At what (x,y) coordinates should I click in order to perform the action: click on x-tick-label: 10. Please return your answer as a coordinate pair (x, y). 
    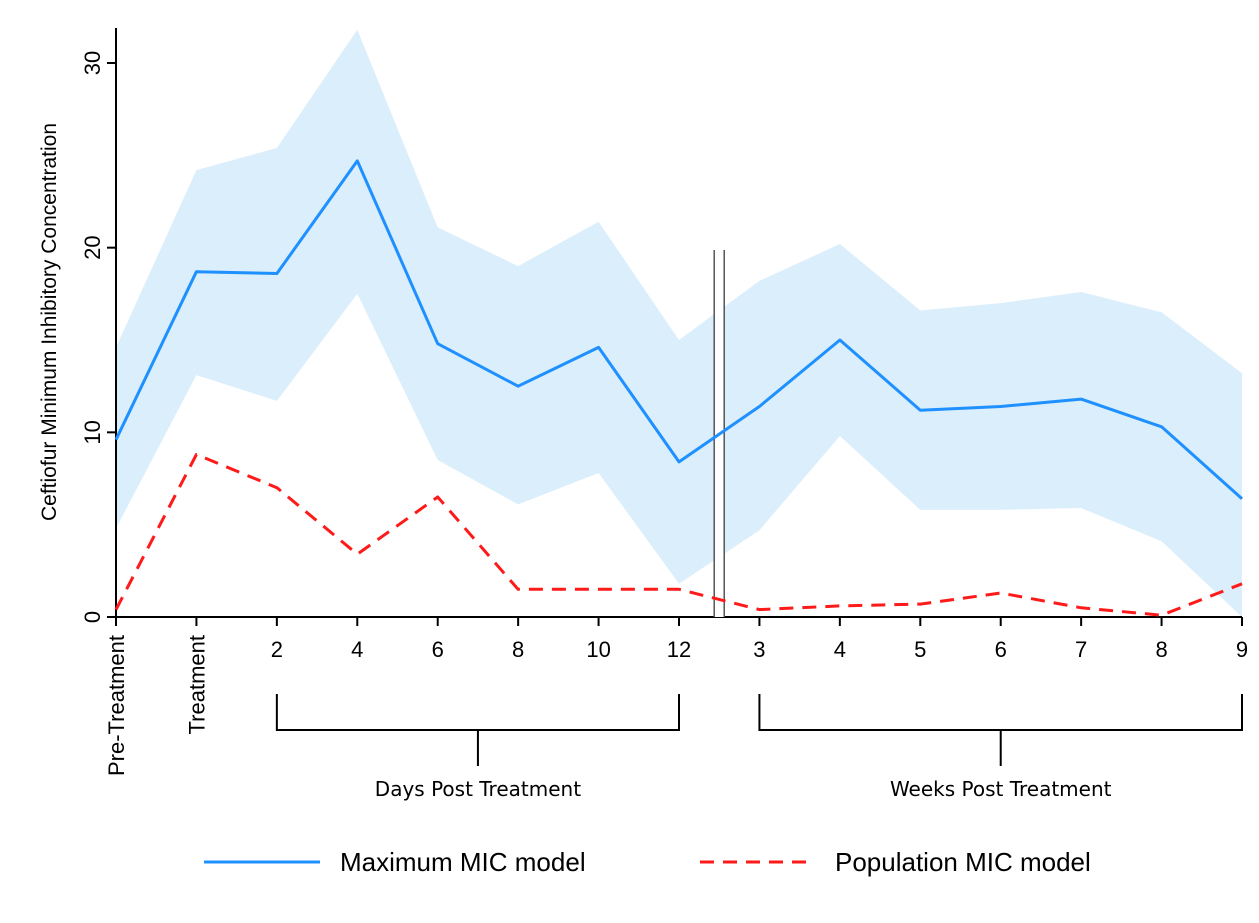
    Looking at the image, I should click on (598, 649).